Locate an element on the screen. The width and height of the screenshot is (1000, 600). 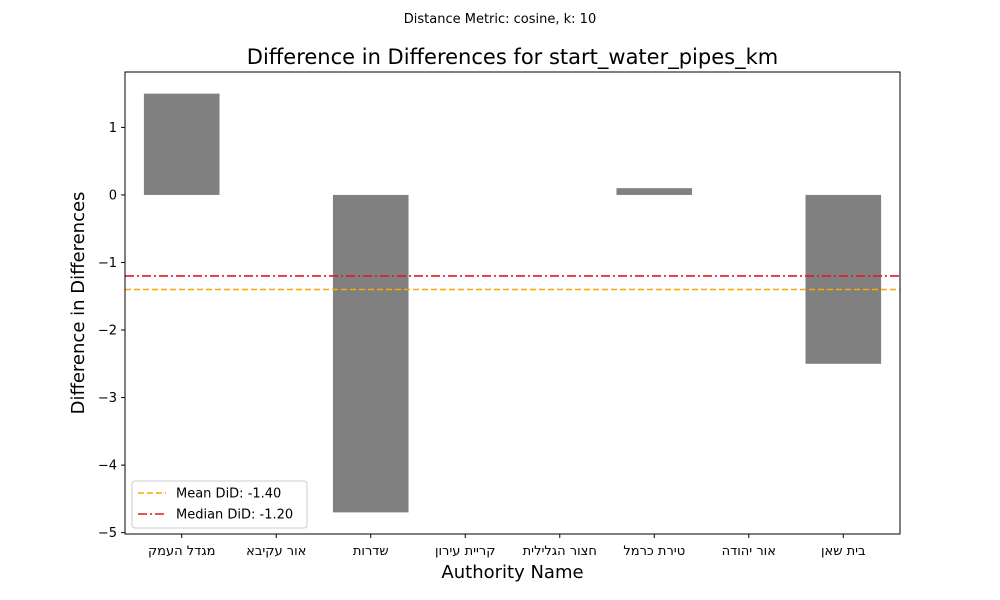
figure-suptitle: Distance Metric: cosine, k: 10 is located at coordinates (500, 19).